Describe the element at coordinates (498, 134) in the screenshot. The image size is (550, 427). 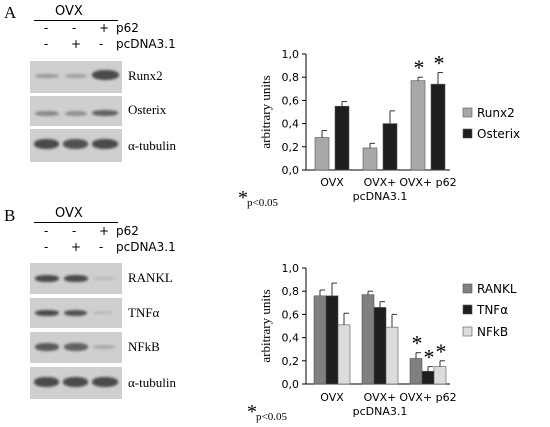
I see `legend-label: Osterix` at that location.